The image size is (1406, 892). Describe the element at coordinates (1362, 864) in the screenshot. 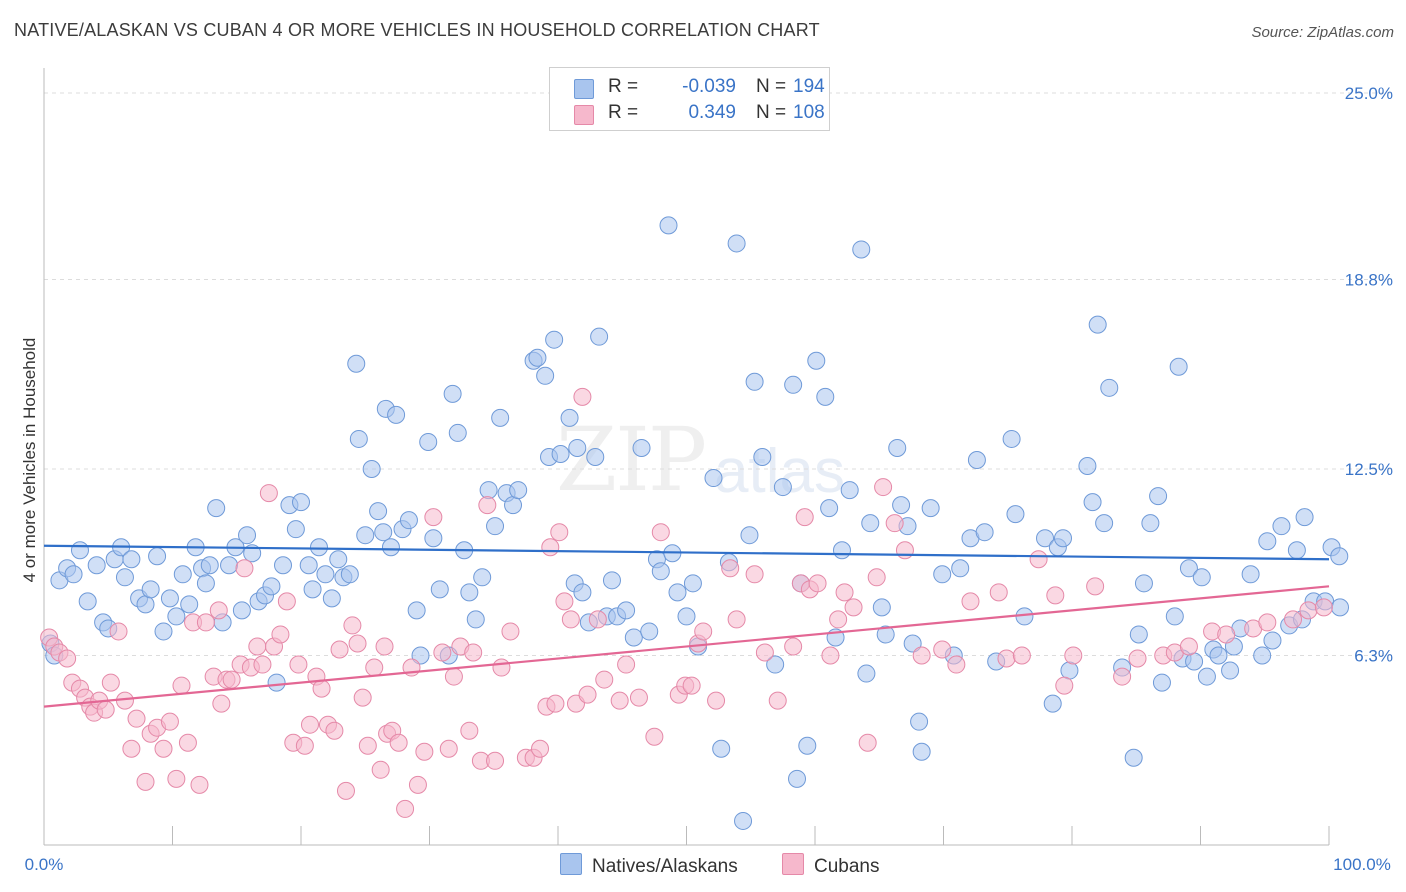

I see `x-tick-label: 100.0%` at that location.